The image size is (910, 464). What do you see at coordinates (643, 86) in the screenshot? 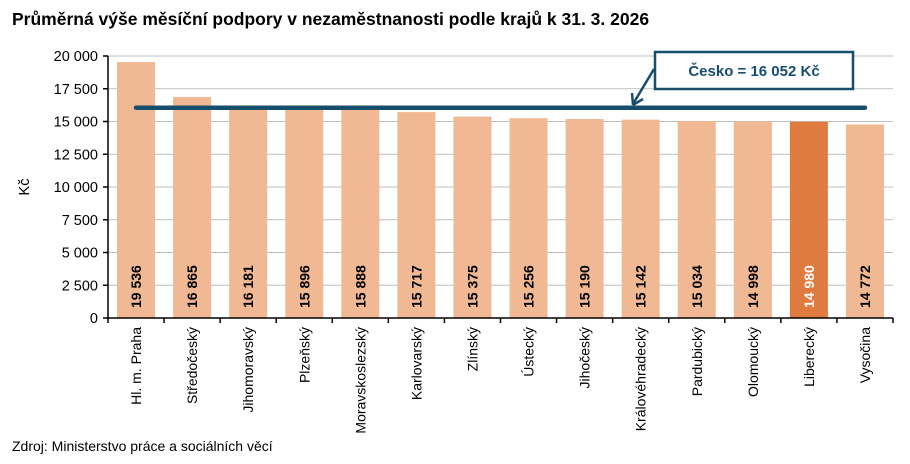
I see `callout-arrow` at bounding box center [643, 86].